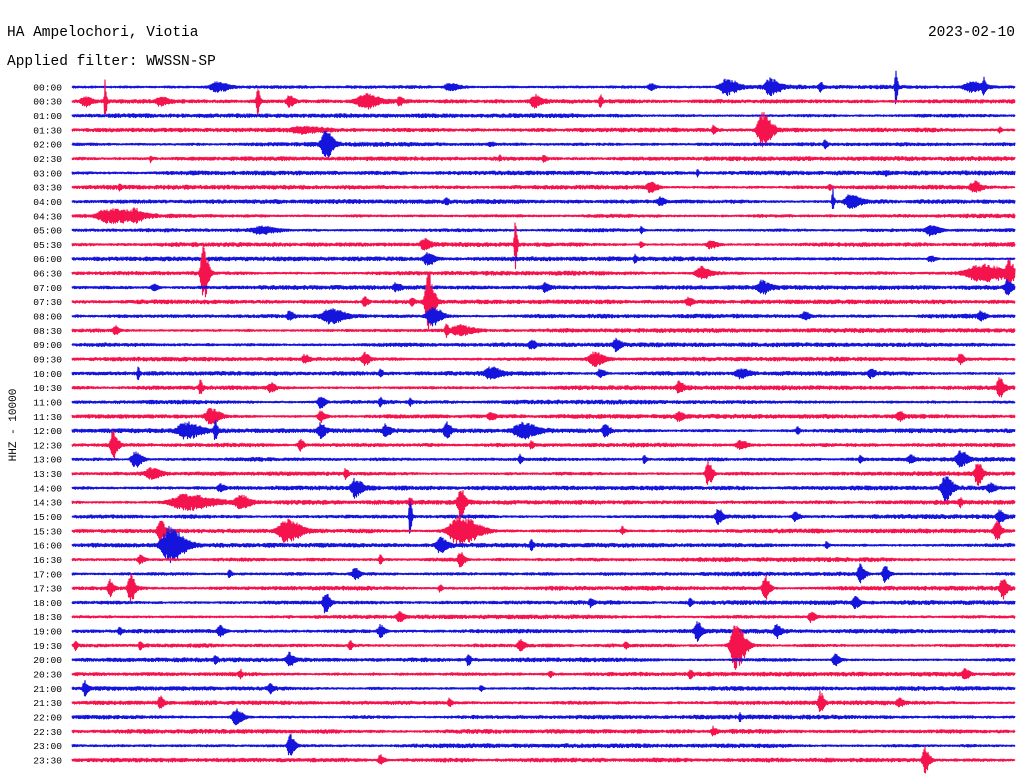 The height and width of the screenshot is (780, 1024). What do you see at coordinates (47, 102) in the screenshot?
I see `hour-label: 00:30` at bounding box center [47, 102].